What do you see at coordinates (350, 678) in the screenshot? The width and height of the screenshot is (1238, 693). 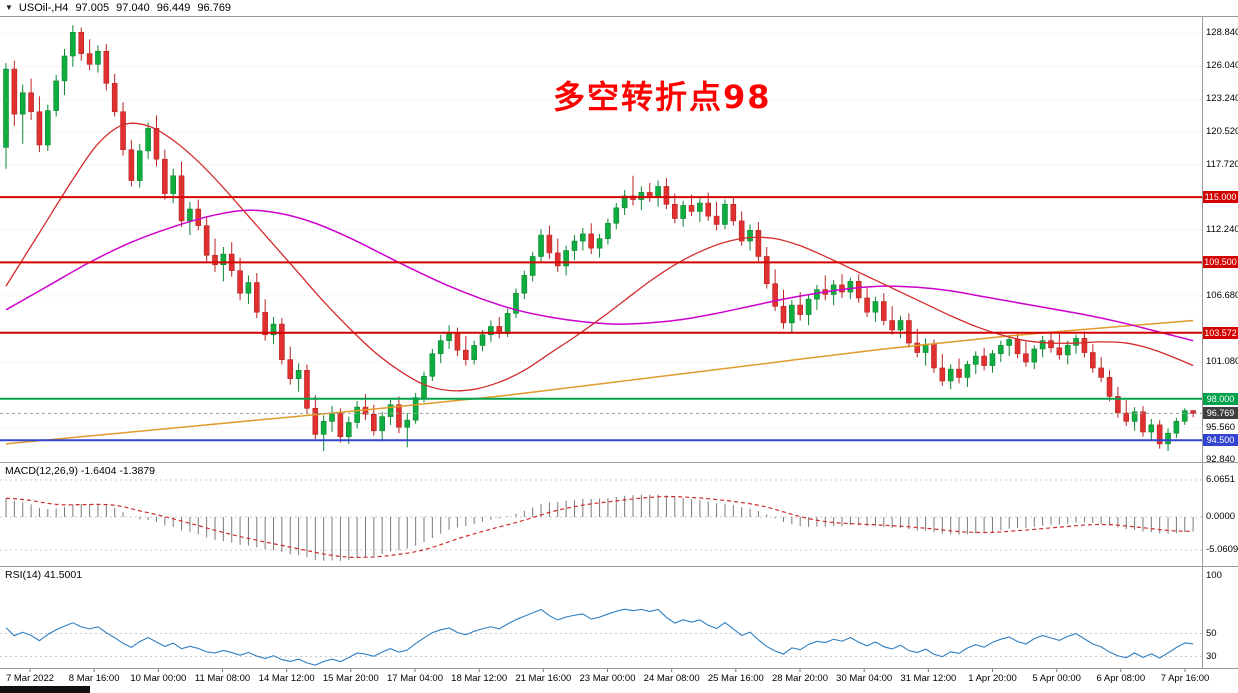 I see `time-axis-label: 15 Mar 20:00` at bounding box center [350, 678].